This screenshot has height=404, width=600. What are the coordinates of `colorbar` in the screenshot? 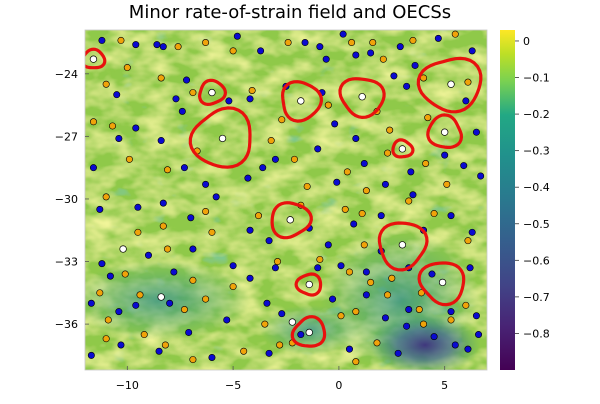 It's located at (507, 200).